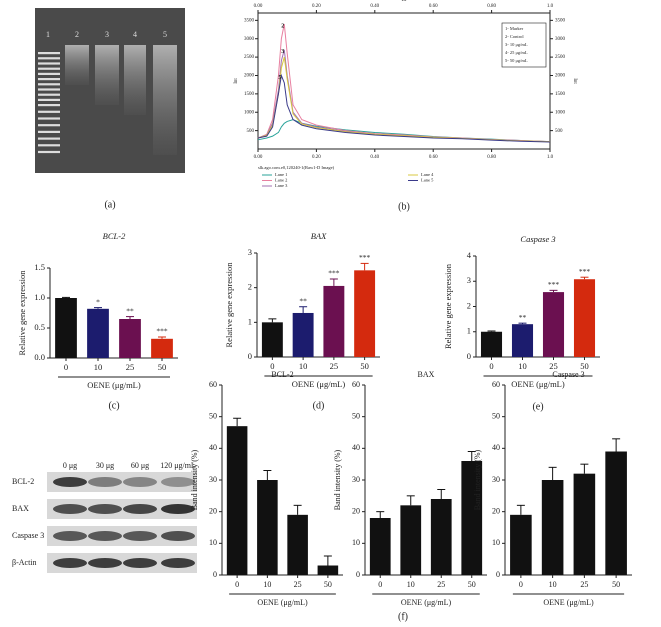 The width and height of the screenshot is (661, 627). I want to click on plot-frame, so click(404, 81).